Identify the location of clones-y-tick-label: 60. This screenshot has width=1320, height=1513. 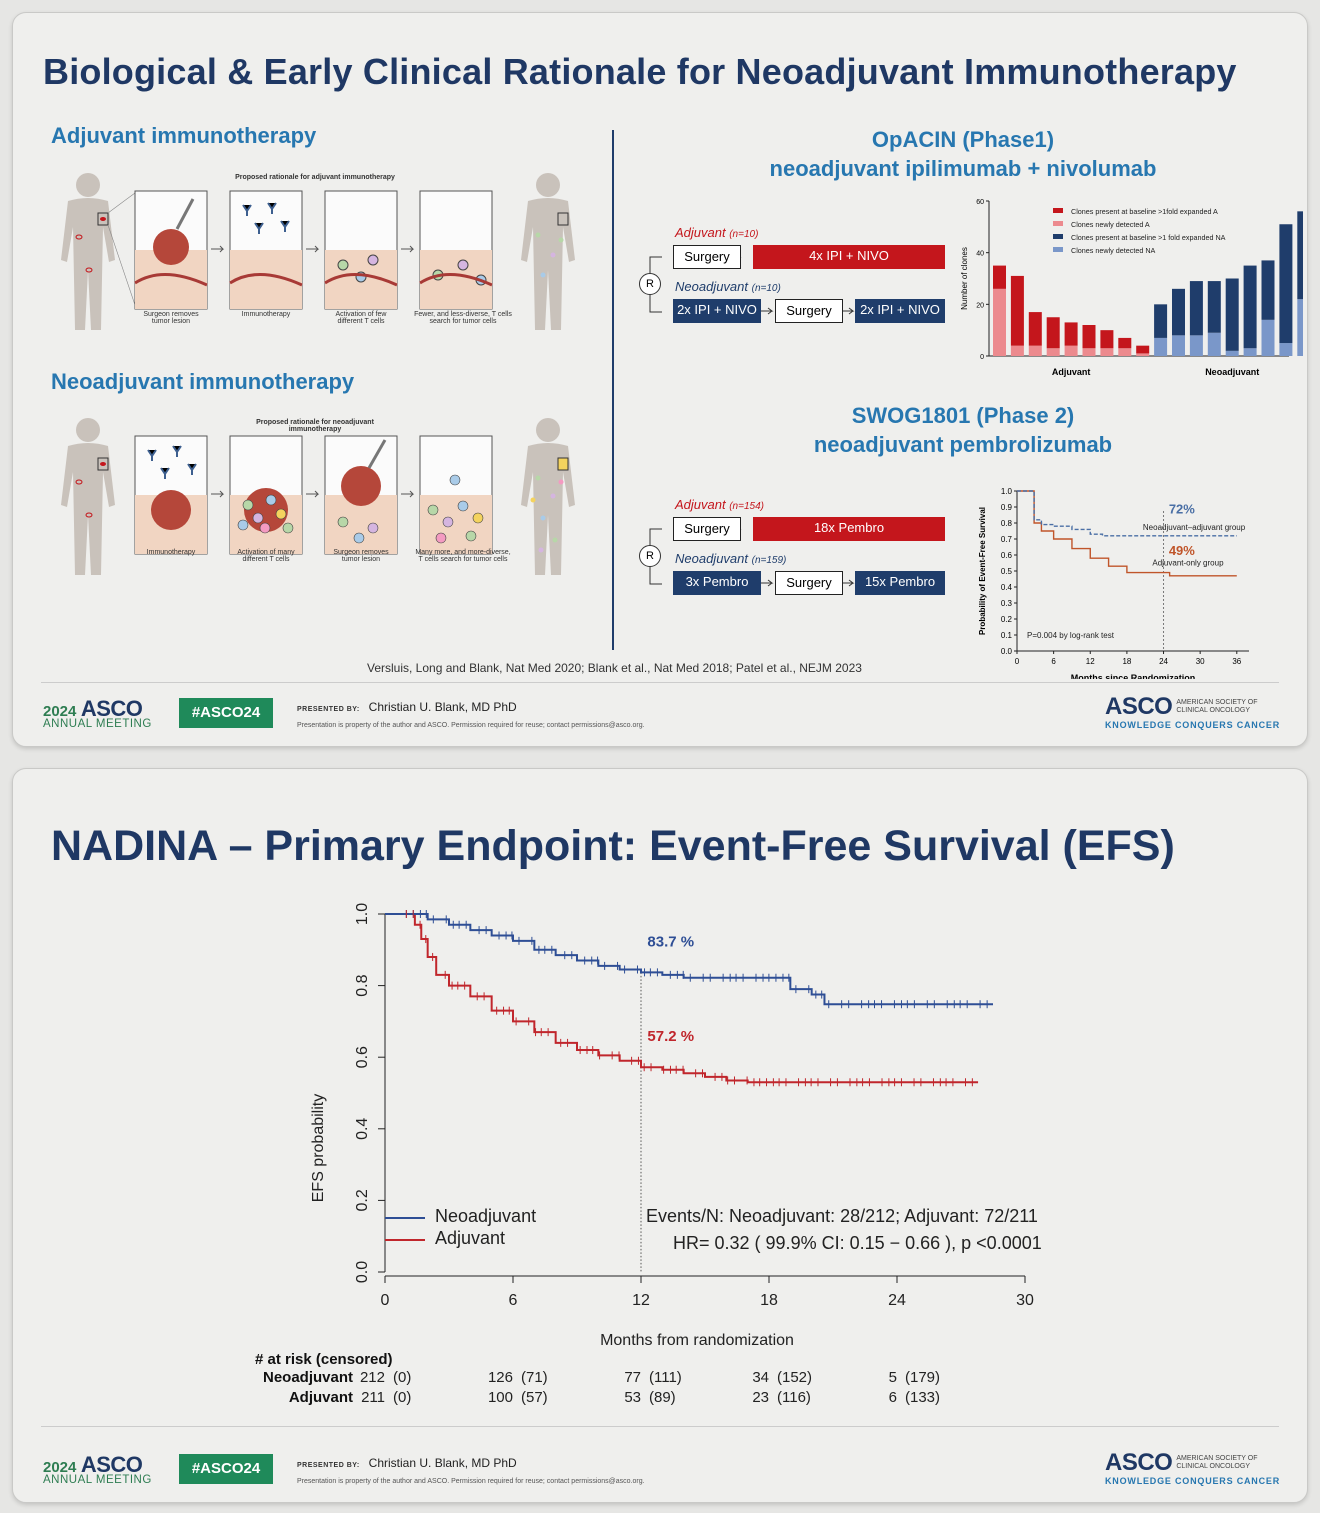
(980, 202).